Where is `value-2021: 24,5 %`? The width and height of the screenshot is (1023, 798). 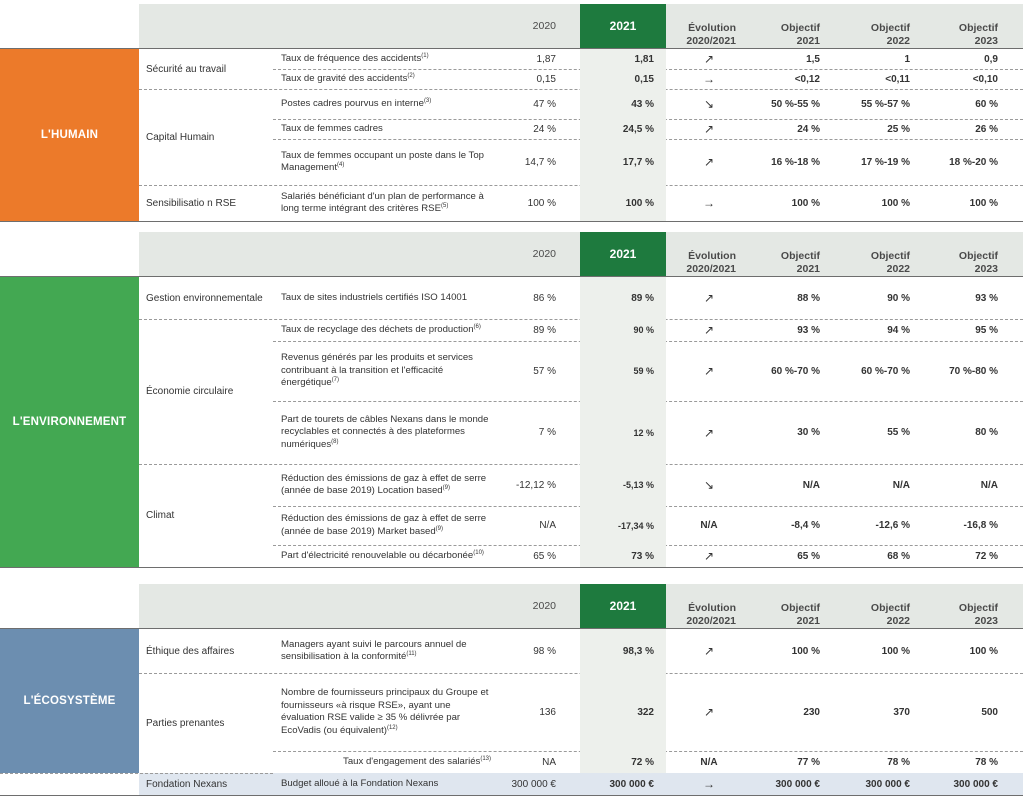 value-2021: 24,5 % is located at coordinates (623, 129).